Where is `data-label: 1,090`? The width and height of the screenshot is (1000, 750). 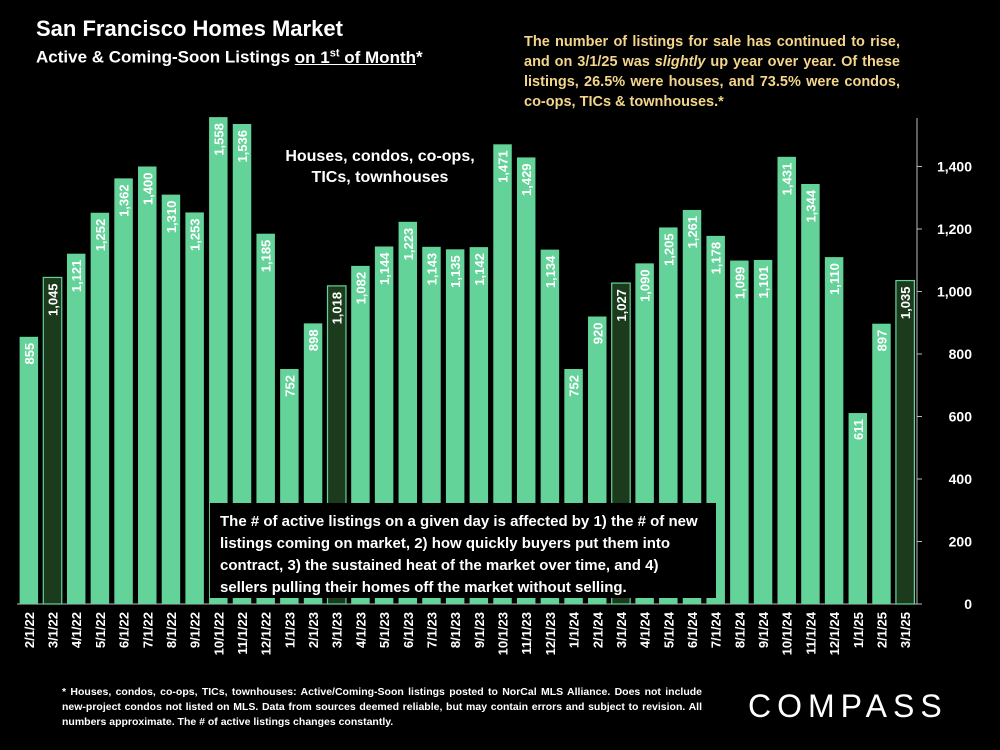
data-label: 1,090 is located at coordinates (645, 285).